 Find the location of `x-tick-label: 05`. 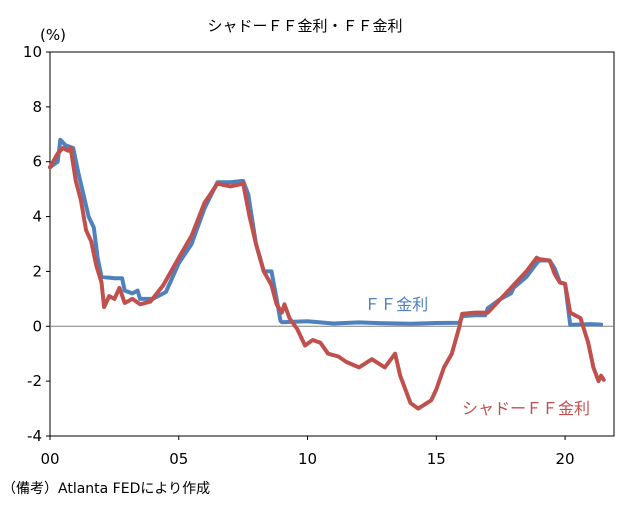

x-tick-label: 05 is located at coordinates (178, 459).